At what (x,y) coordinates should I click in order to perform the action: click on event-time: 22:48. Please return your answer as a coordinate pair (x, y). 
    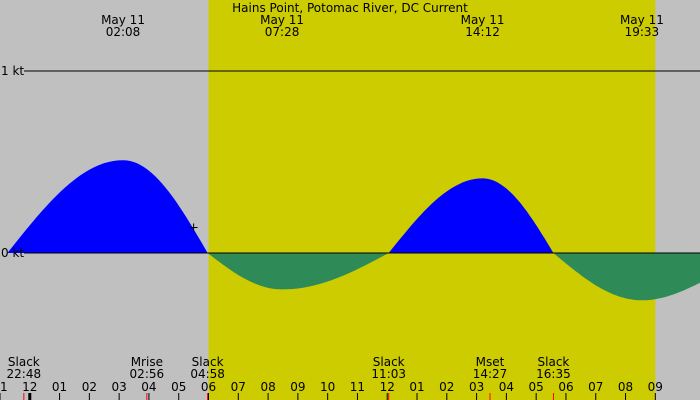
    Looking at the image, I should click on (24, 374).